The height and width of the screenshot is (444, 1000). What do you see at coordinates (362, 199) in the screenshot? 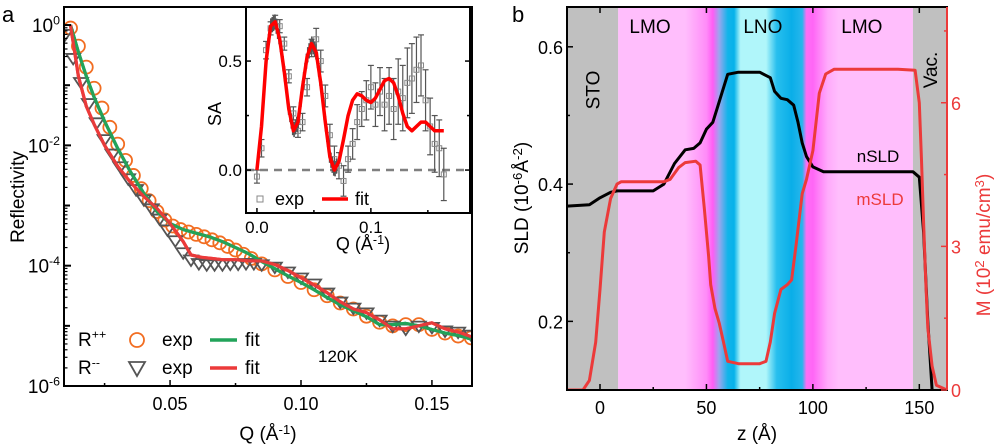
I see `inset-legend-fit-label: fit` at bounding box center [362, 199].